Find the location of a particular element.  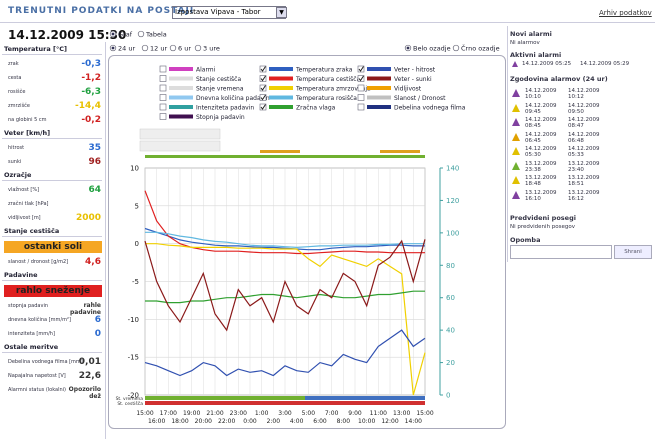

archive-link: Arhiv podatkov is located at coordinates (625, 13).